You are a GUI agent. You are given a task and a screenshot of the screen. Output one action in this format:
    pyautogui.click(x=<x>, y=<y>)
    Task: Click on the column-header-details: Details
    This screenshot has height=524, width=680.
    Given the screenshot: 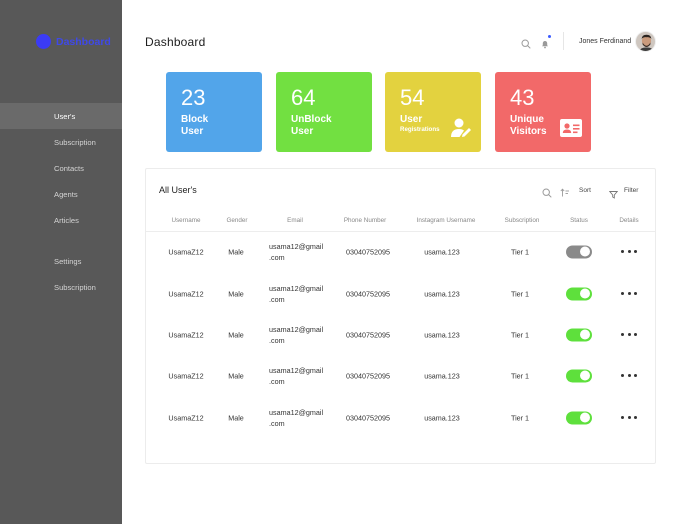 What is the action you would take?
    pyautogui.click(x=629, y=220)
    